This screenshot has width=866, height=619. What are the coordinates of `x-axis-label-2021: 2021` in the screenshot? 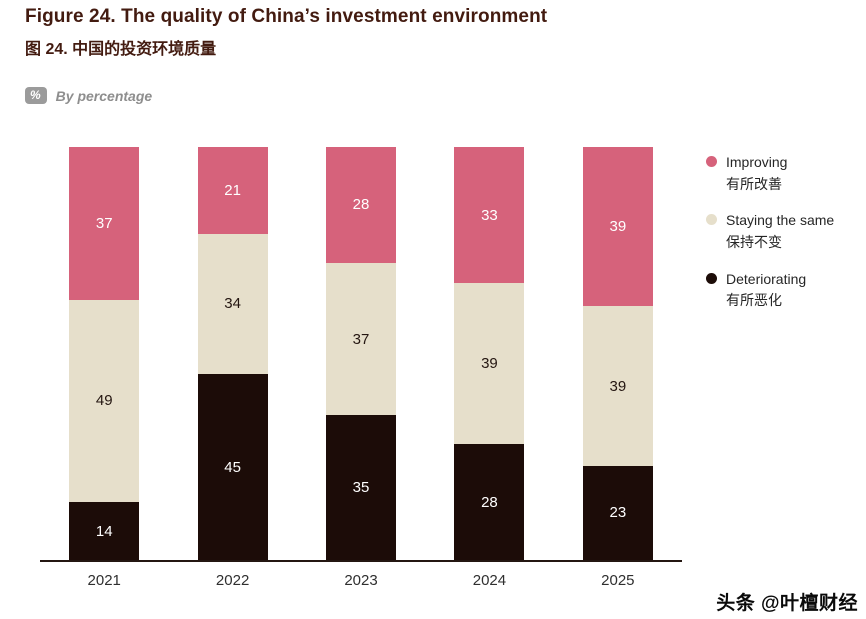 It's located at (104, 580).